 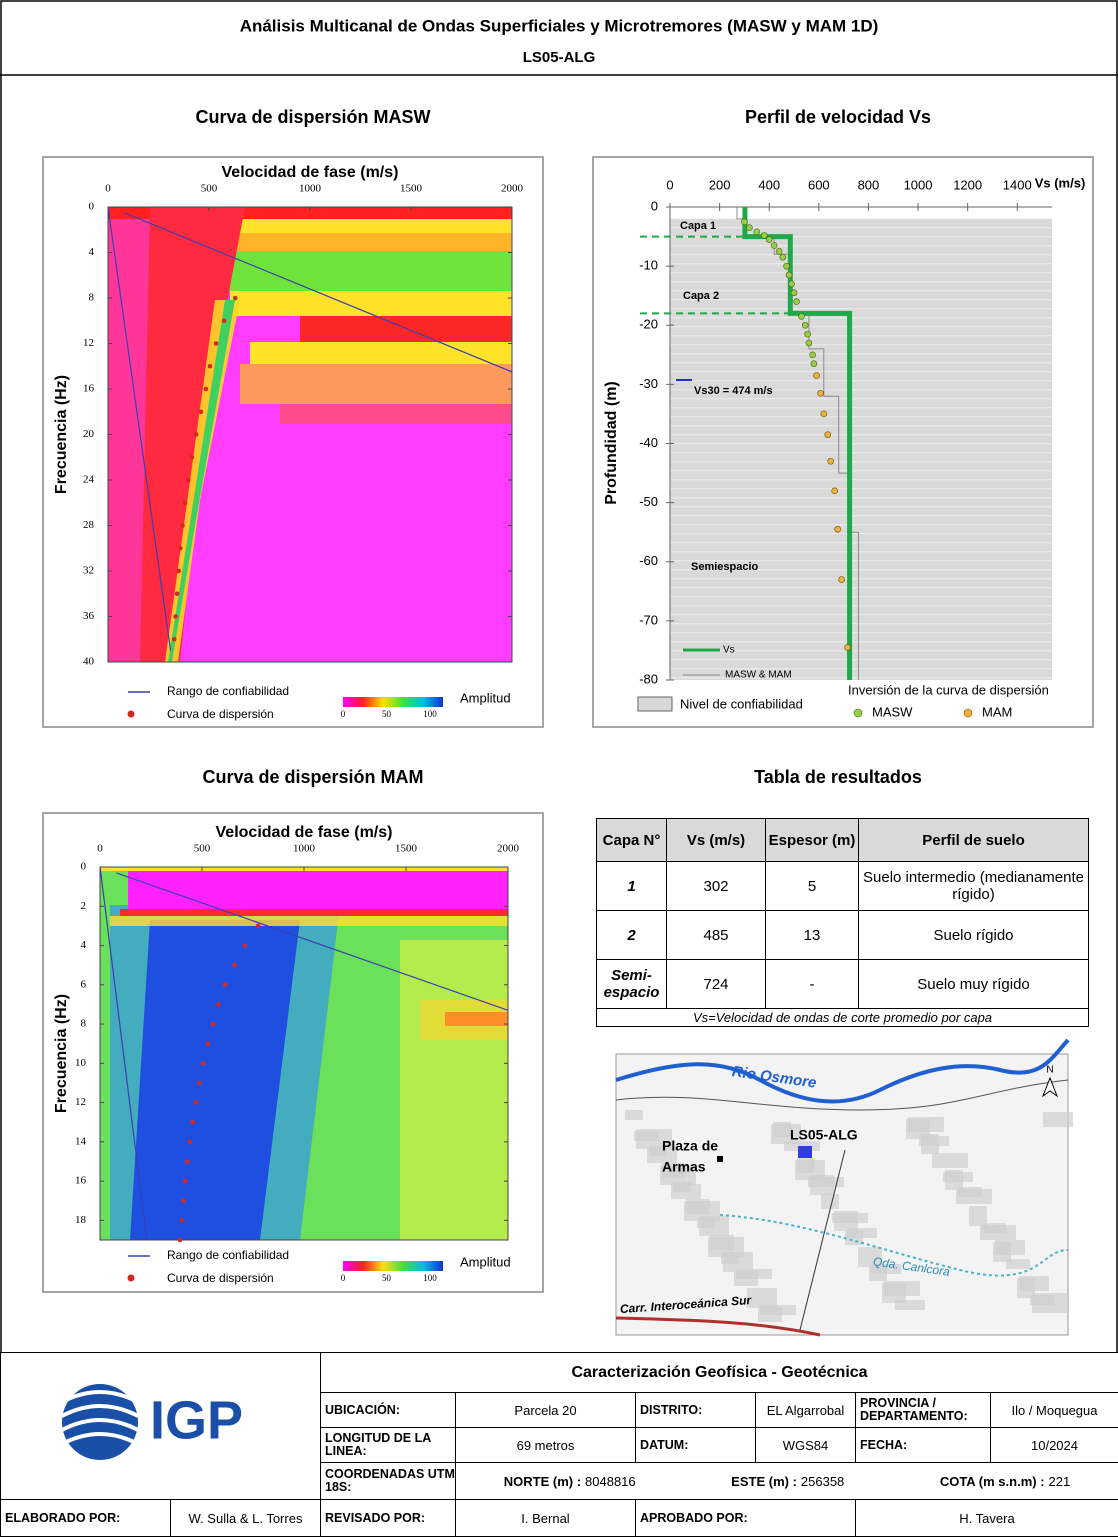 What do you see at coordinates (89, 480) in the screenshot?
I see `y-tick-label: 24` at bounding box center [89, 480].